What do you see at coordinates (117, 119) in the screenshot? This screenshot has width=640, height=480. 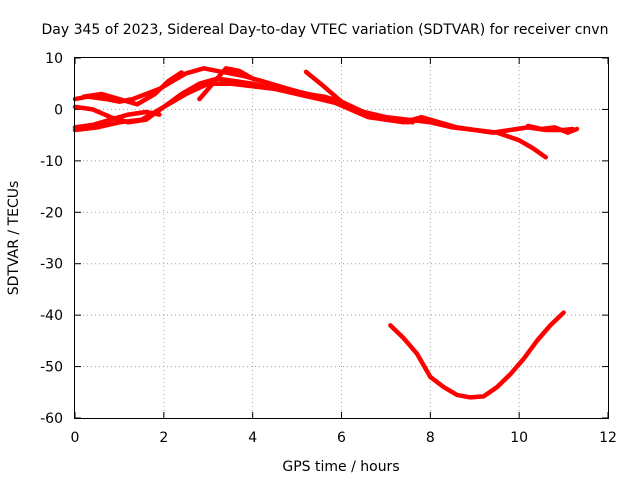 I see `series-trace-e` at bounding box center [117, 119].